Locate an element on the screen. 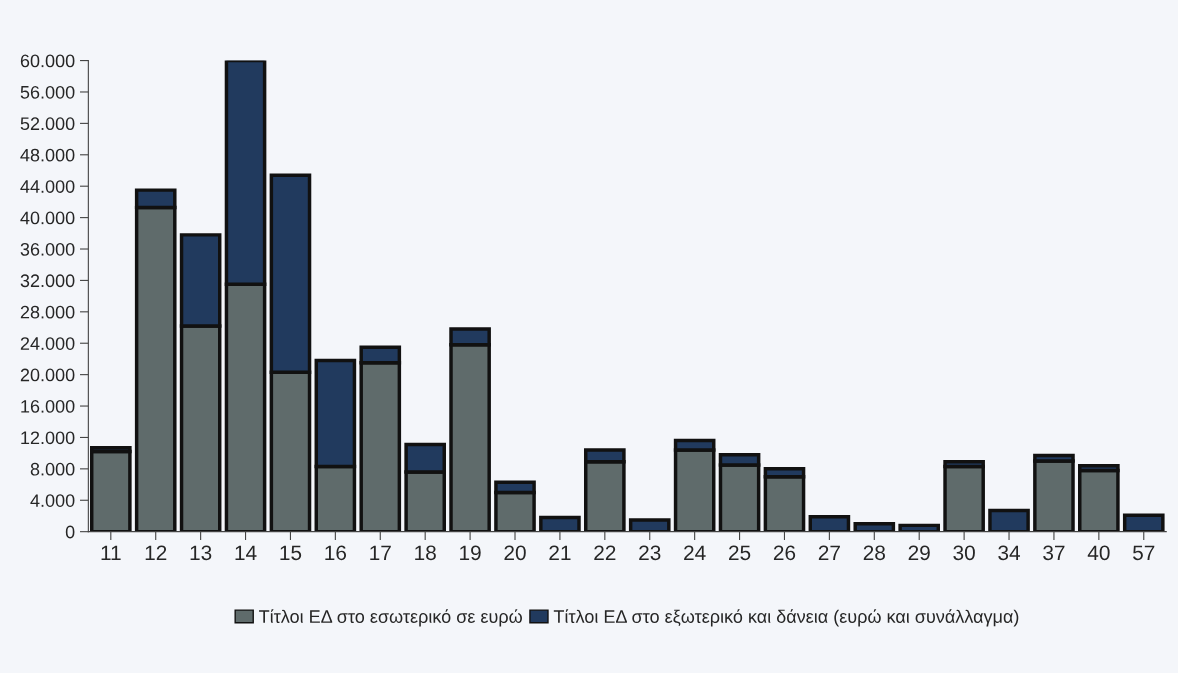  x-tick-label: 23 is located at coordinates (650, 553).